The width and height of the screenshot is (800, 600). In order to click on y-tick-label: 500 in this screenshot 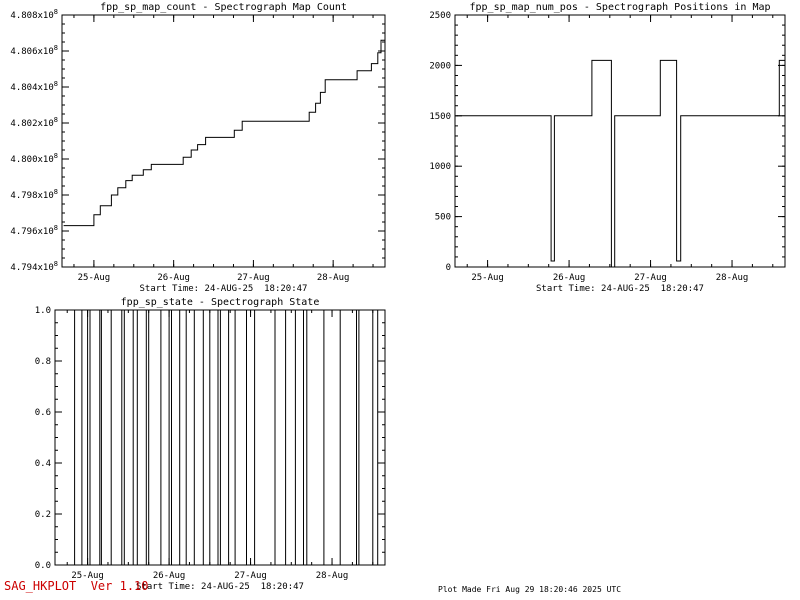, I will do `click(443, 218)`.